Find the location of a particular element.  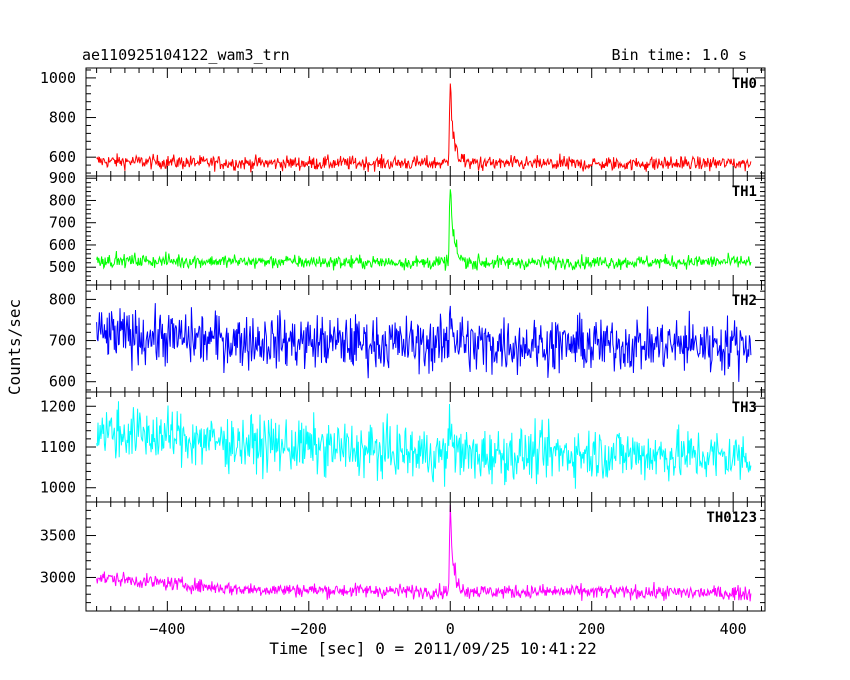

panel-th2: 600 700 800 TH2 is located at coordinates (407, 338).